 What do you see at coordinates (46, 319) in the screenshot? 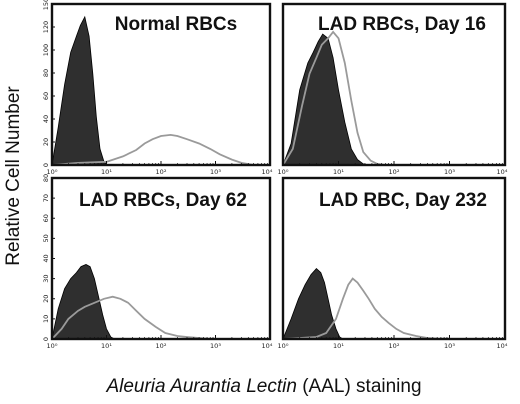
I see `y-tick-label: 10` at bounding box center [46, 319].